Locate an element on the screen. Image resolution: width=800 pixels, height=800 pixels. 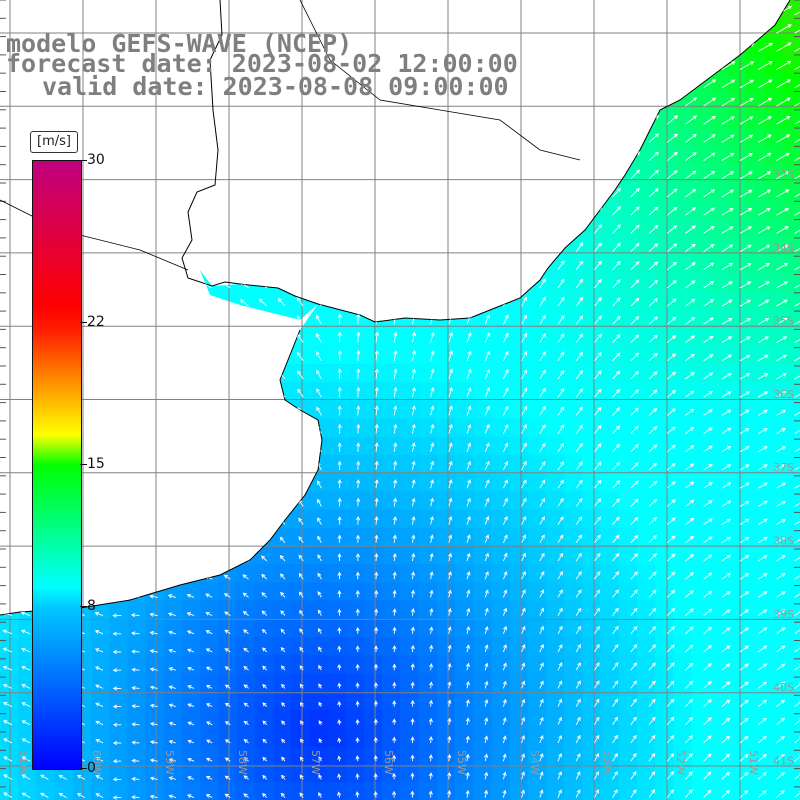
colorbar-tick-label: 8 is located at coordinates (91, 605).